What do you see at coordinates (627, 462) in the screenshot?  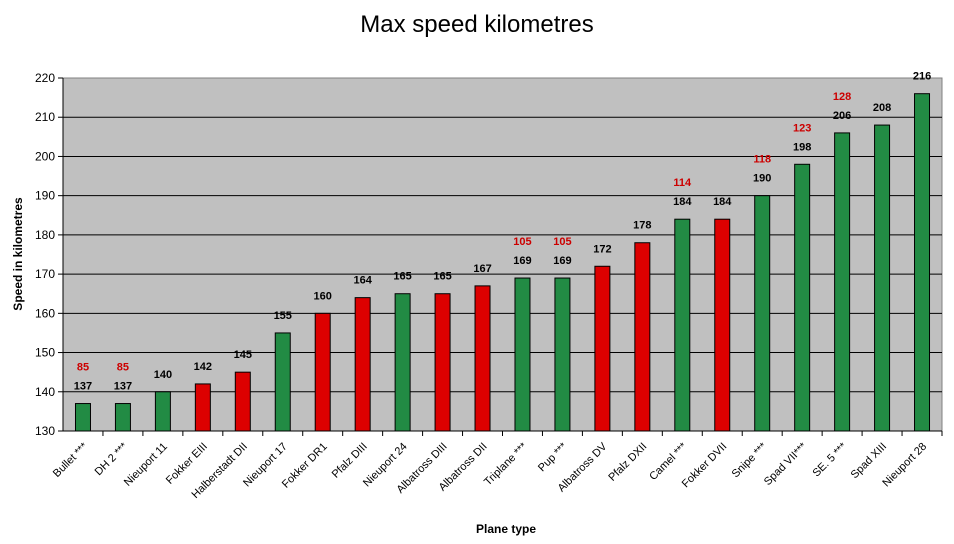 I see `x-category-label: Pfalz DXII` at bounding box center [627, 462].